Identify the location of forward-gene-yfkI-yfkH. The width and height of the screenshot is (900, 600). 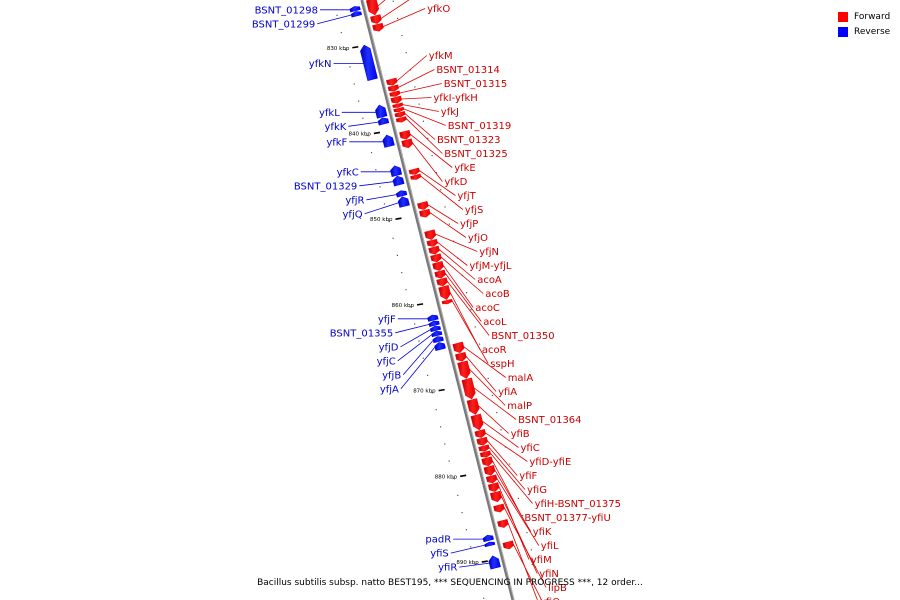
(396, 99).